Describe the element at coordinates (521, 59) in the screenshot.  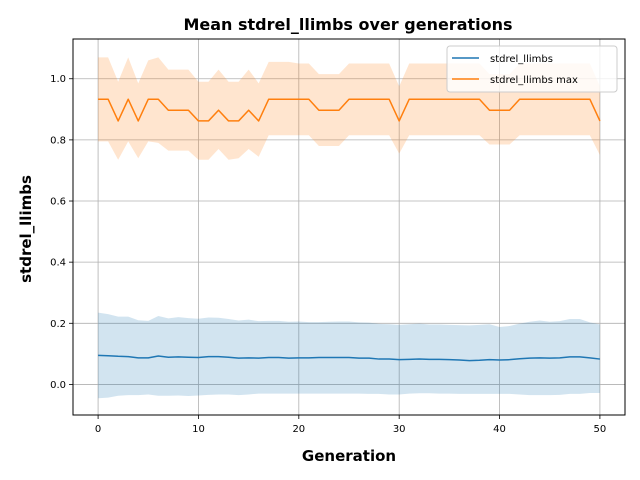
I see `legend-label-series-1: stdrel_llimbs` at that location.